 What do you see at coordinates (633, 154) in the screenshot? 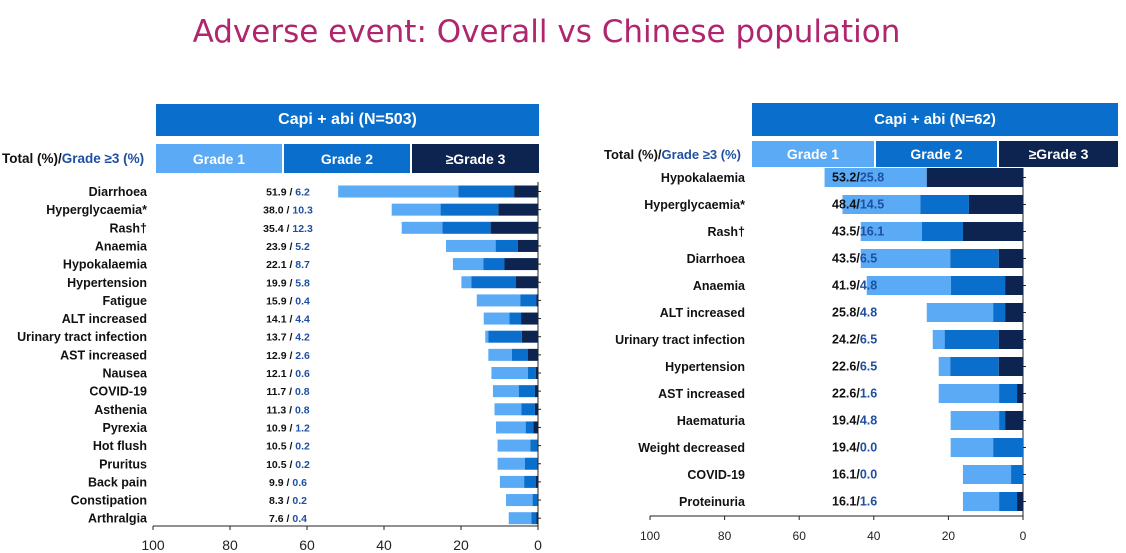
I see `right-total-label-prefix: Total (%)/` at bounding box center [633, 154].